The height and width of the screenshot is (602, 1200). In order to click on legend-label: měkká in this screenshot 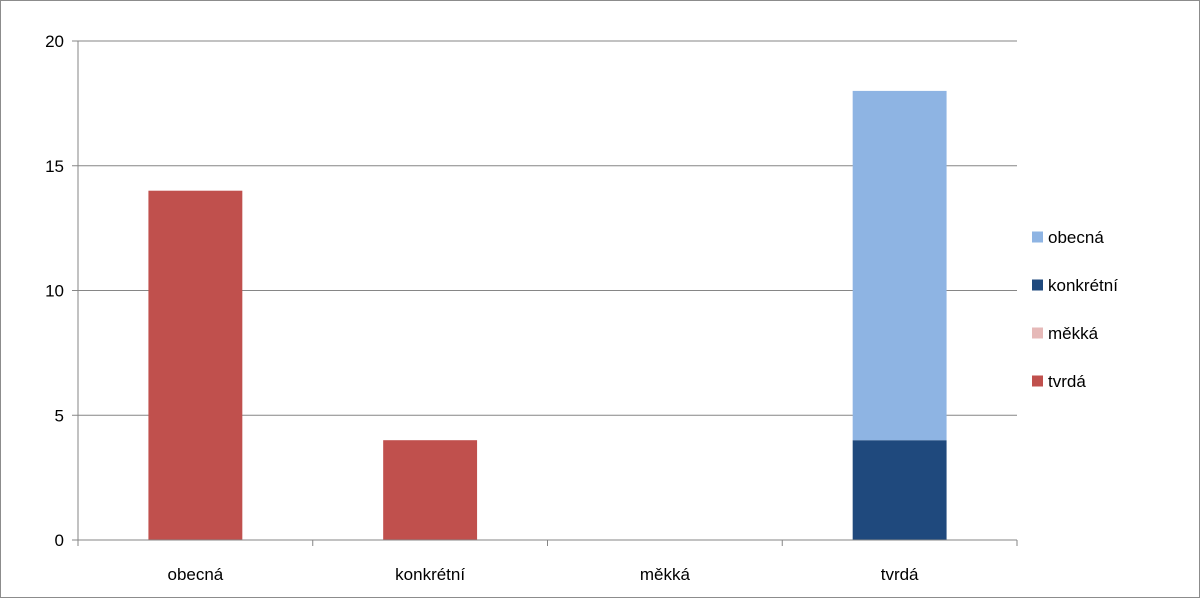, I will do `click(1073, 333)`.